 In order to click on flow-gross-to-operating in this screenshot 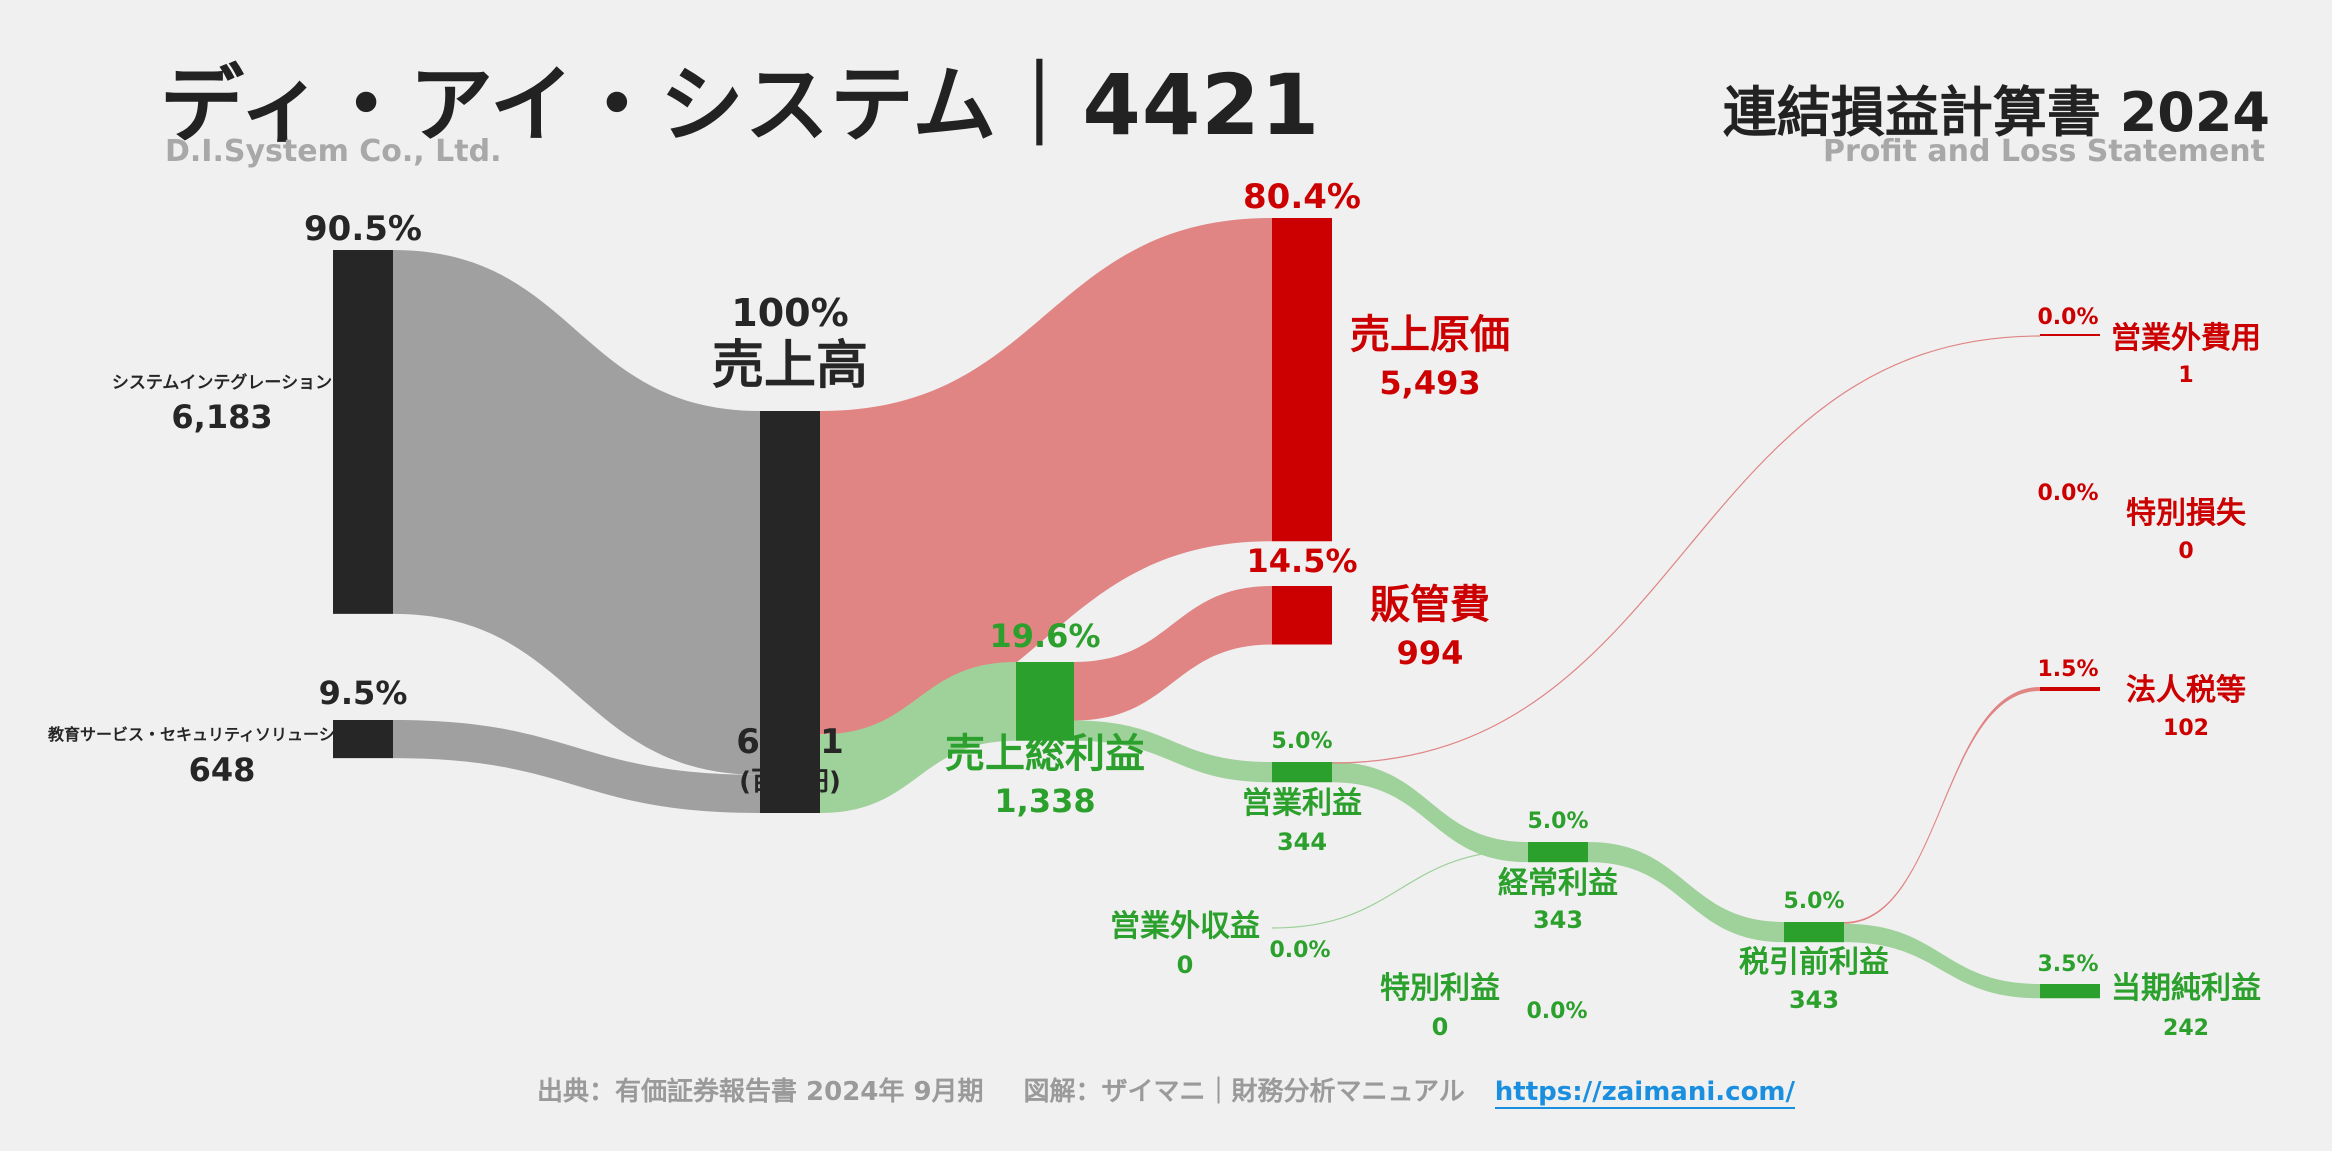, I will do `click(1173, 751)`.